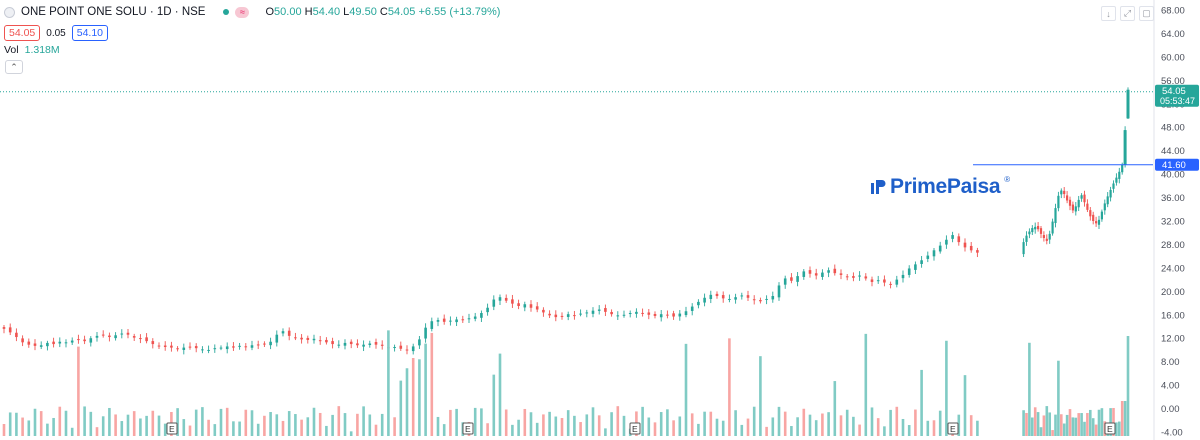 This screenshot has height=440, width=1200. Describe the element at coordinates (878, 187) in the screenshot. I see `primepaisa-logo-icon` at that location.